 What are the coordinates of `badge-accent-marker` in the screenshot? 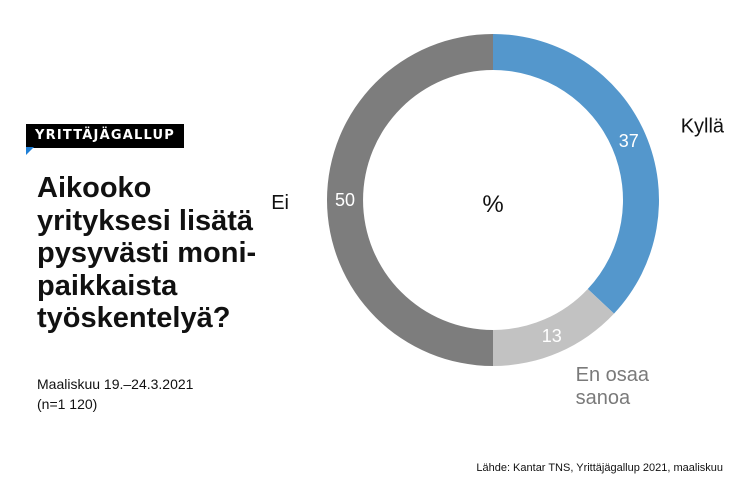 It's located at (30, 151).